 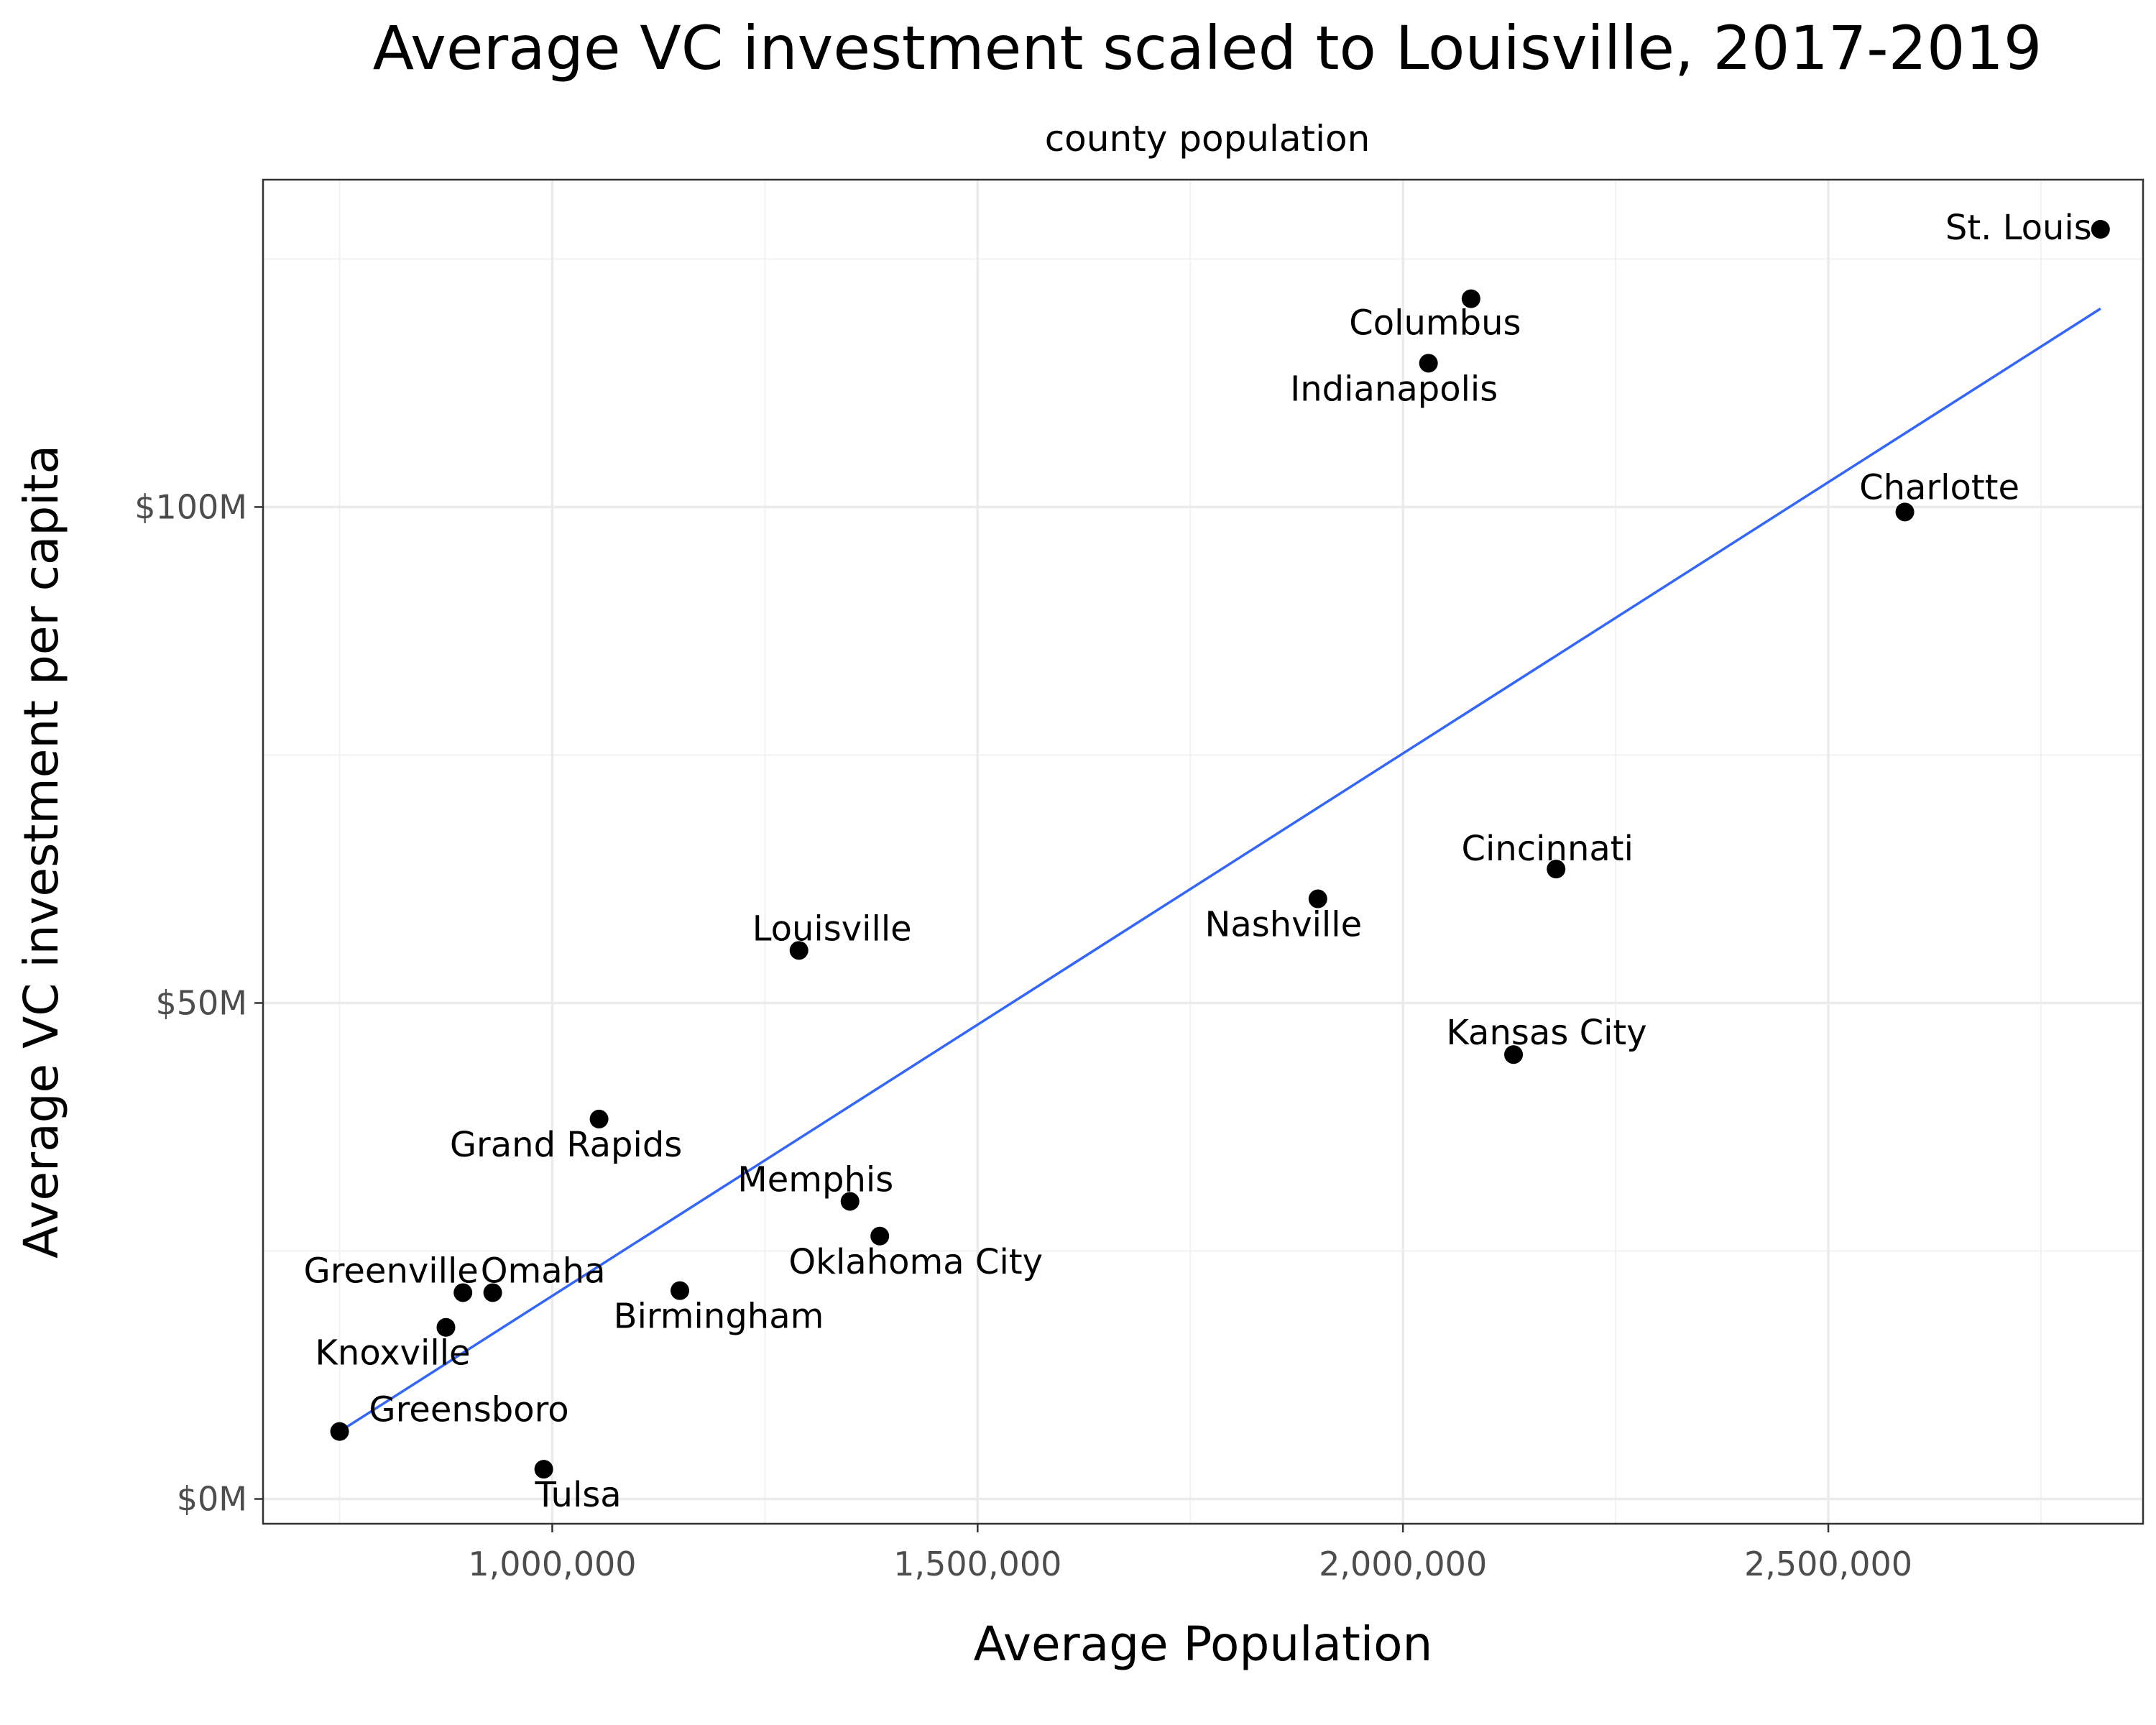 I want to click on data-point-label: Indianapolis, so click(x=1394, y=389).